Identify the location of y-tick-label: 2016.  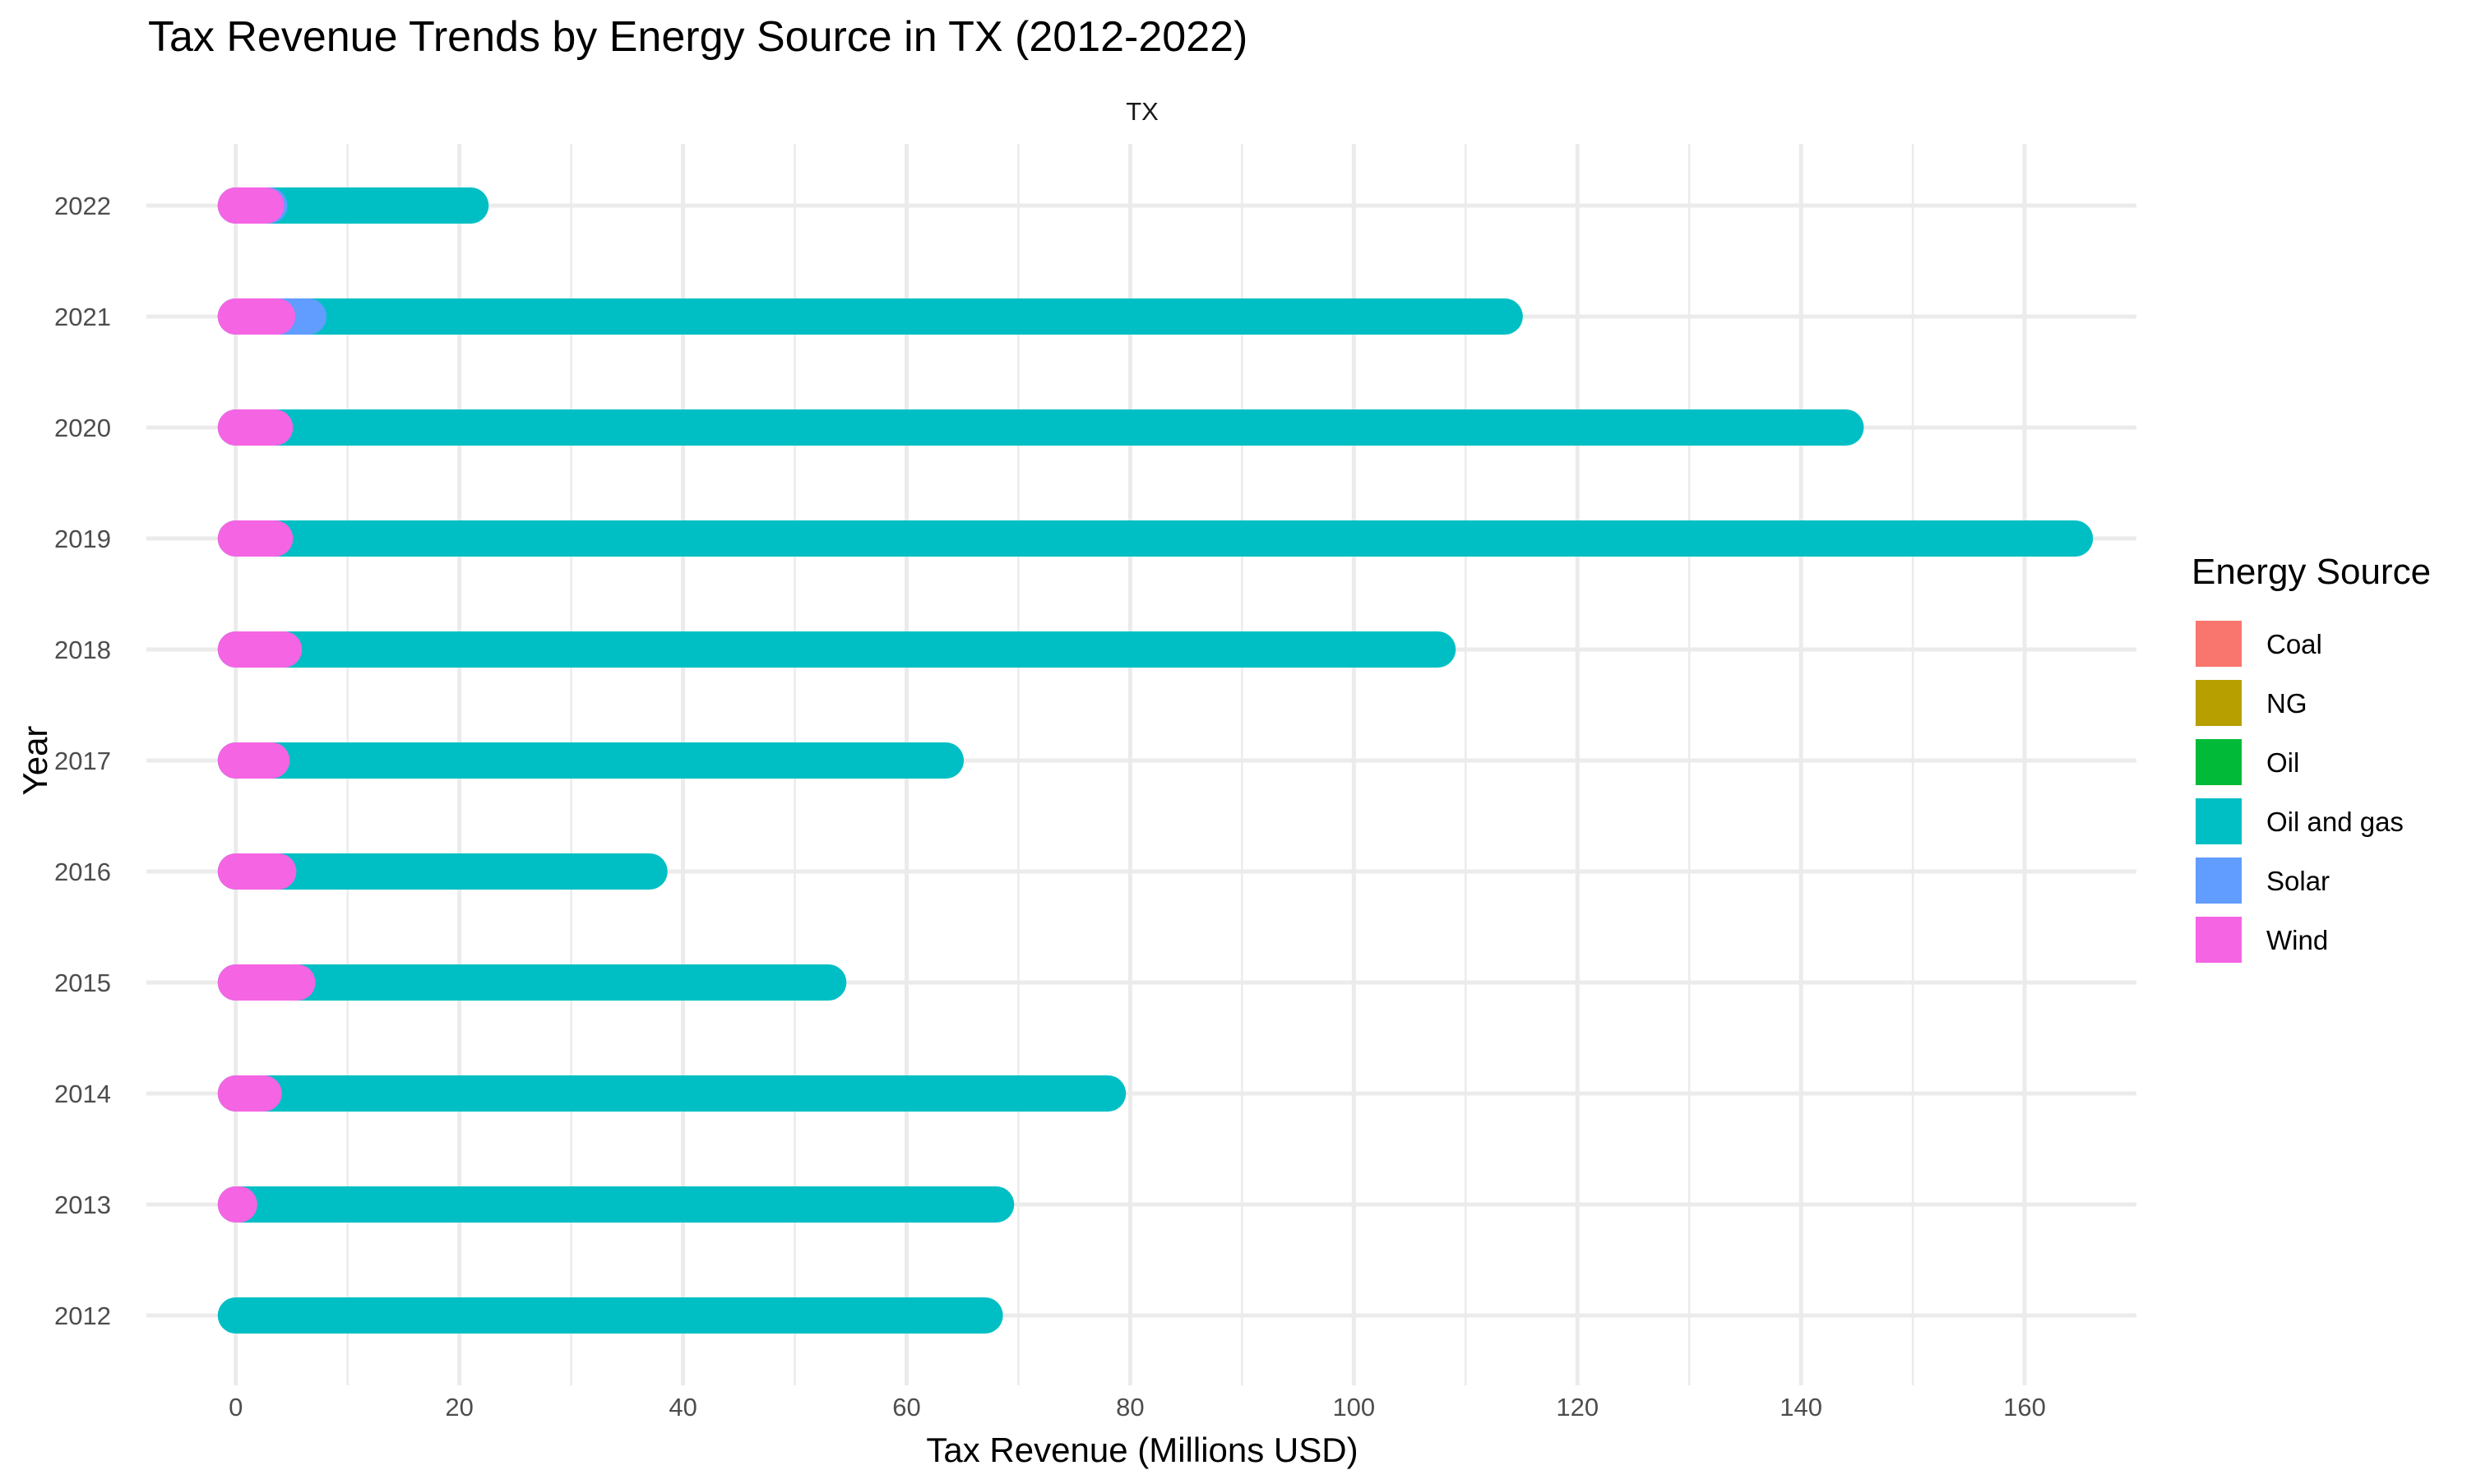
(82, 872).